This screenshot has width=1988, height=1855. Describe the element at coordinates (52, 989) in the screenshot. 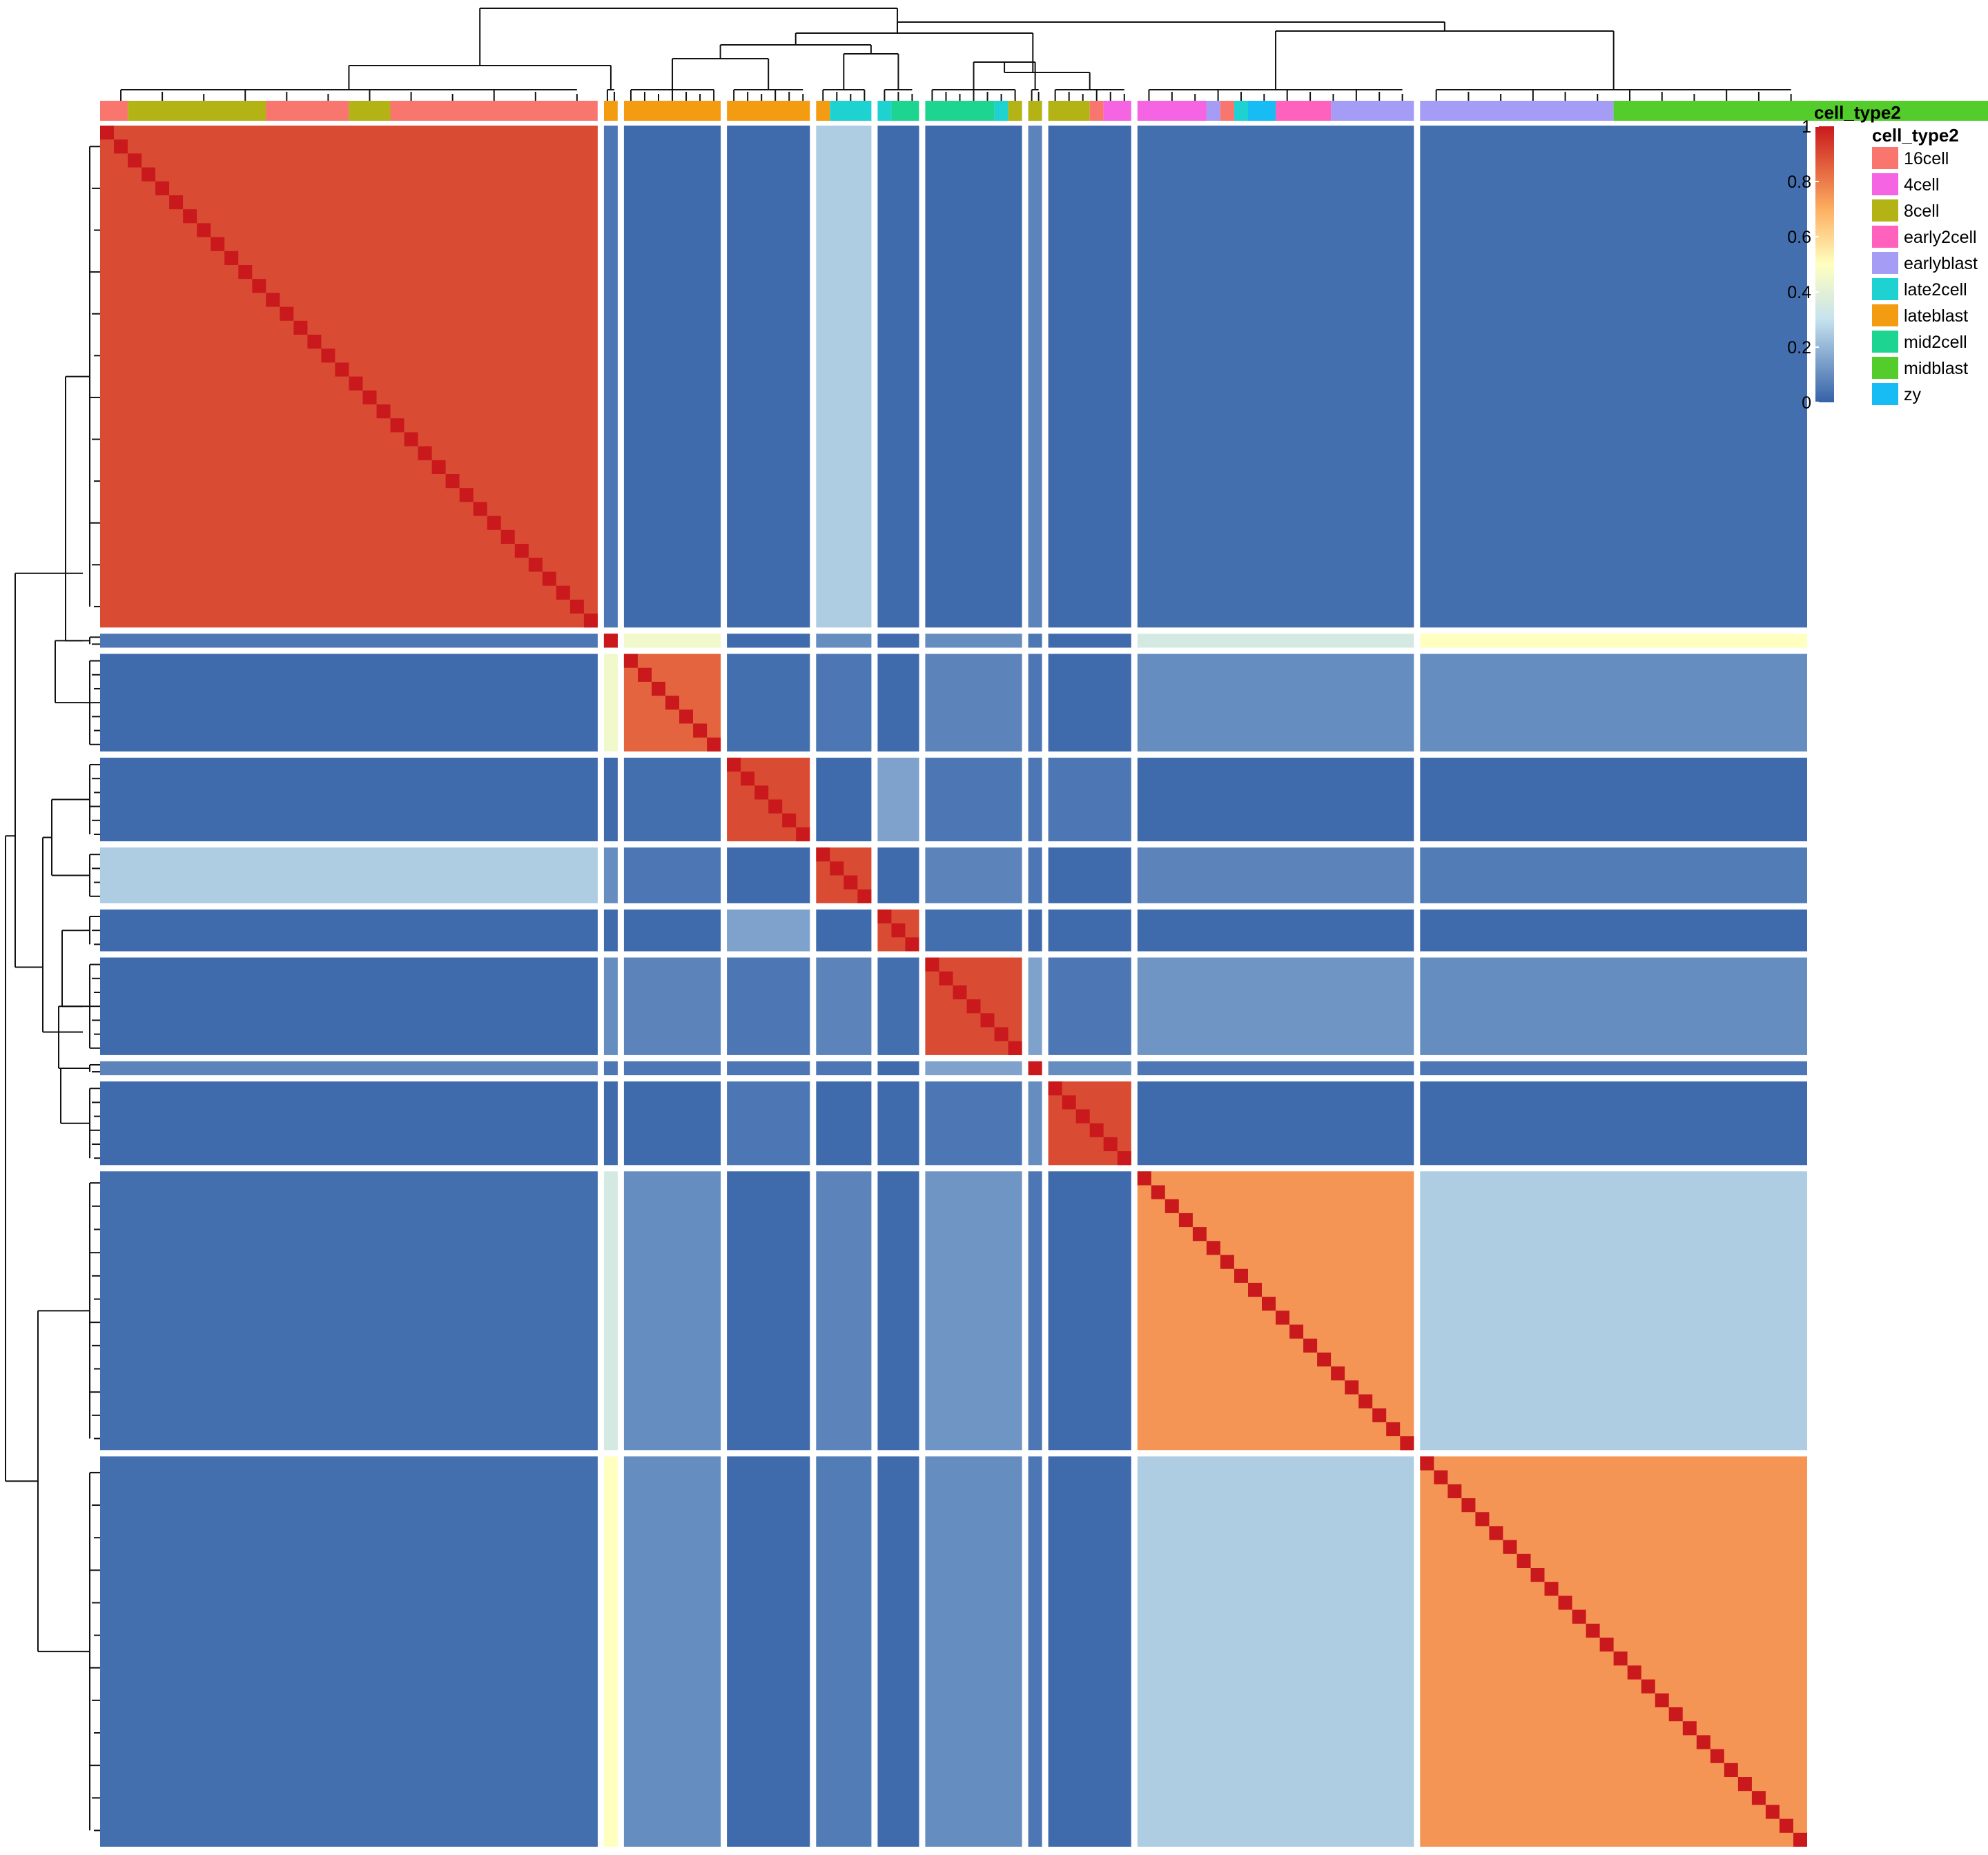

I see `row-dendrogram` at that location.